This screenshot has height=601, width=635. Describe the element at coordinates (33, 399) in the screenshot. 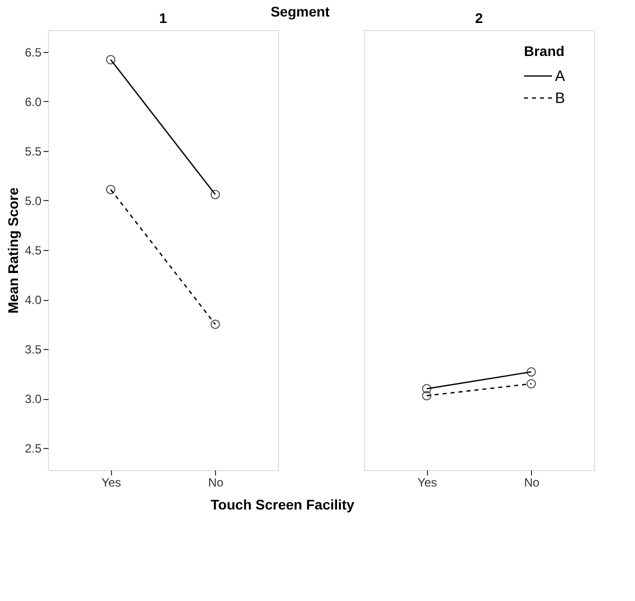

I see `y-tick-label: 3.0` at that location.